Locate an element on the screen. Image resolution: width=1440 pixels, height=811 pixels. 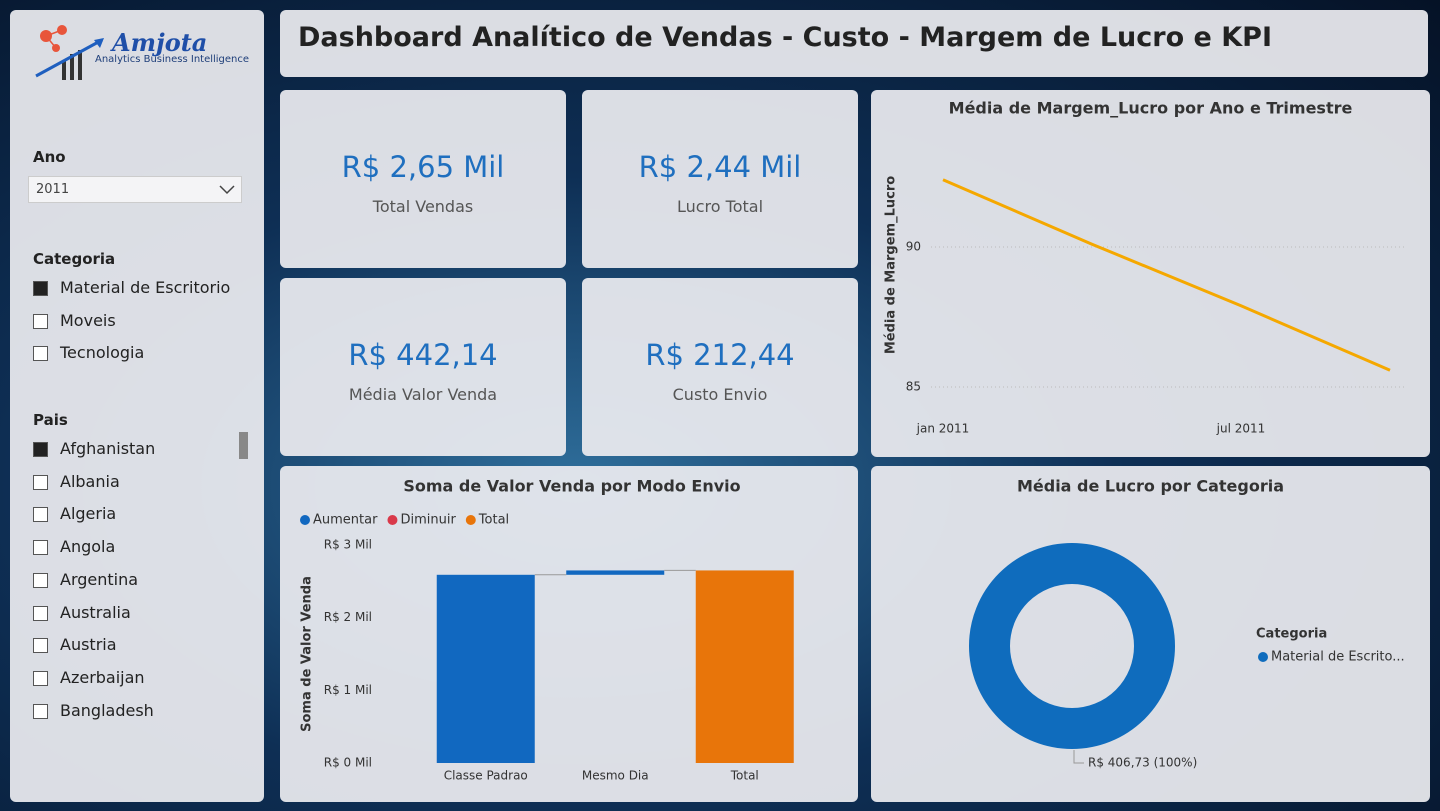
filter-label: Ano is located at coordinates (49, 157).